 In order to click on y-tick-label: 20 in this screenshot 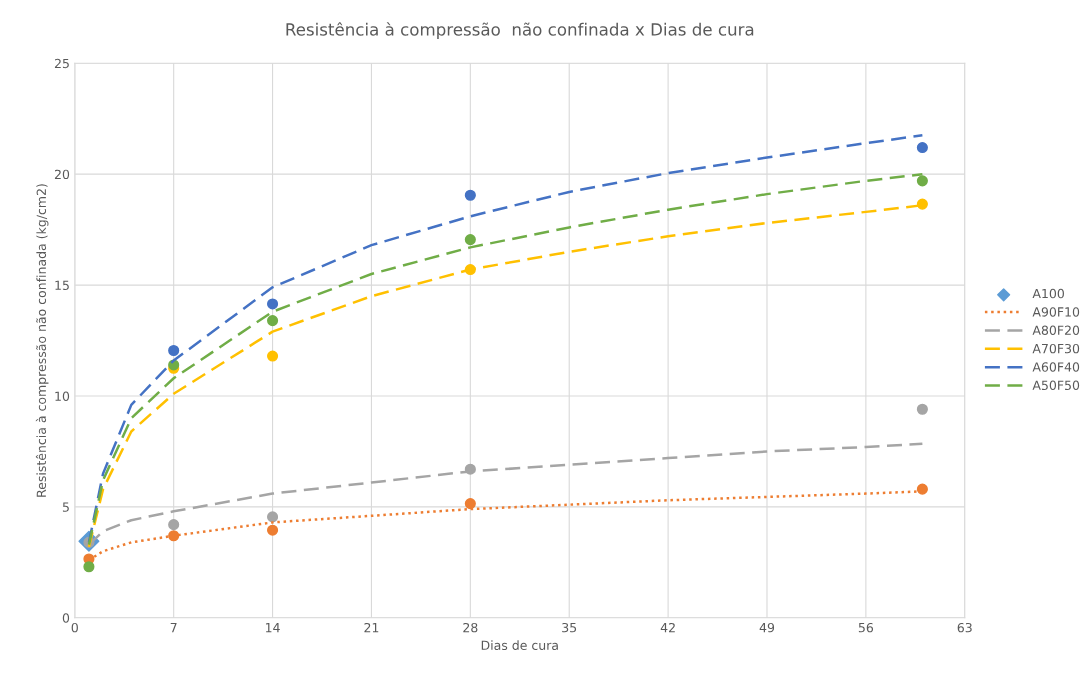, I will do `click(62, 174)`.